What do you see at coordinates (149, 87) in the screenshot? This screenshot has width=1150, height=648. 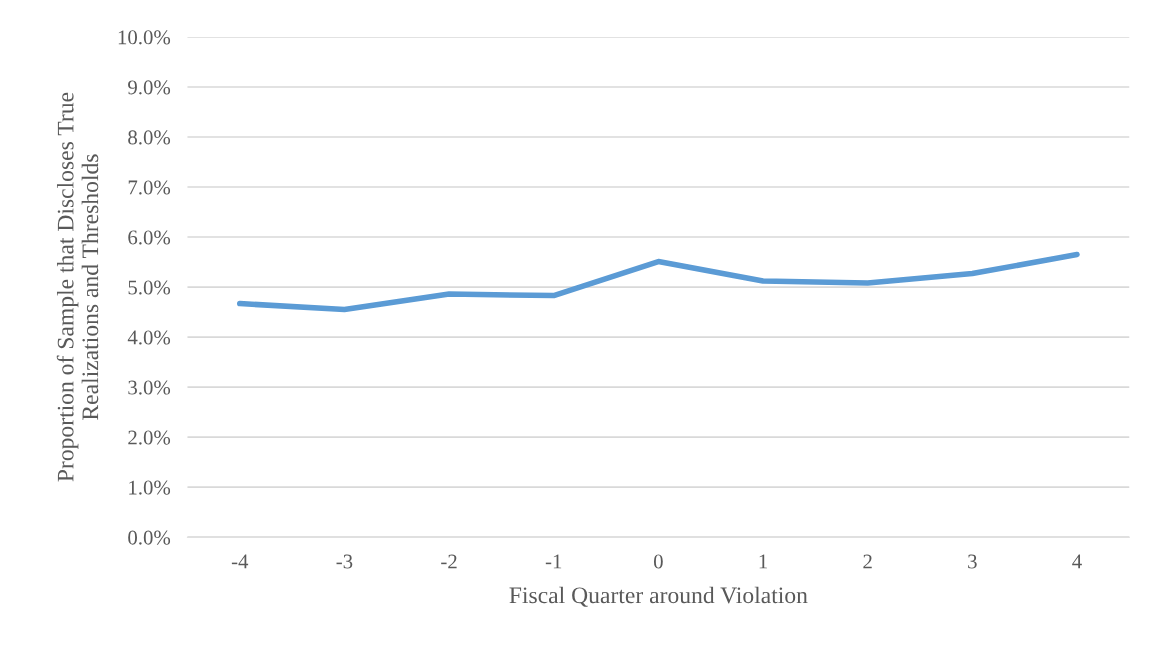 I see `y-tick-label: 9.0%` at bounding box center [149, 87].